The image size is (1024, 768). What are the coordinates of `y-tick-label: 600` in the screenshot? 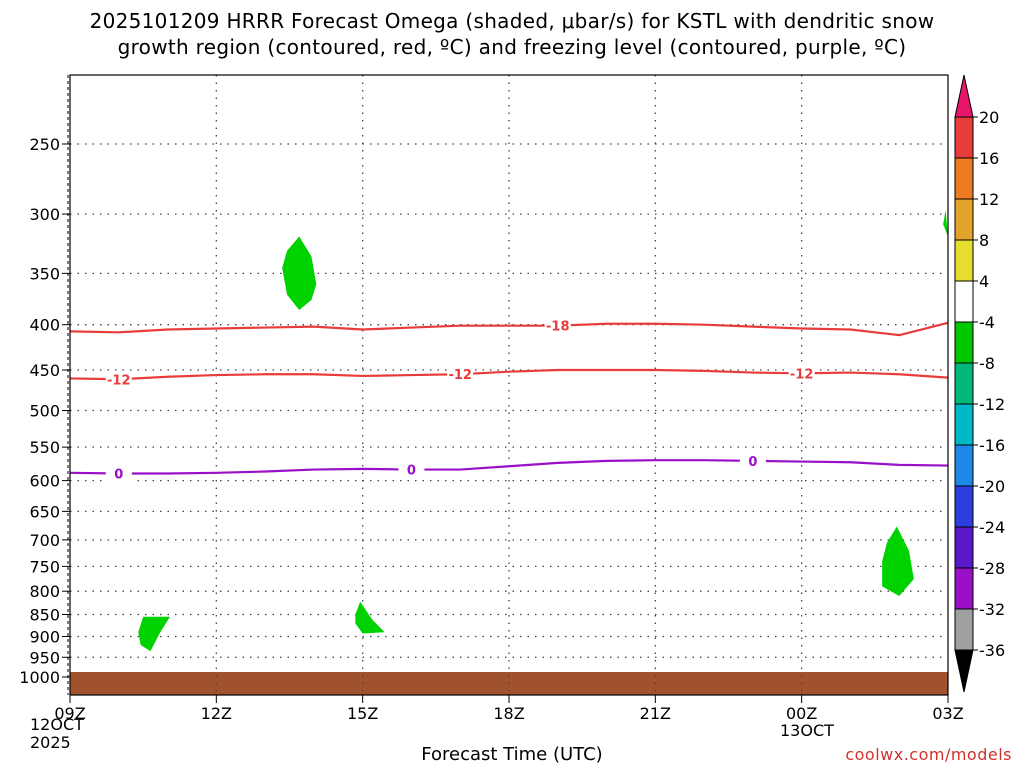 It's located at (44, 481).